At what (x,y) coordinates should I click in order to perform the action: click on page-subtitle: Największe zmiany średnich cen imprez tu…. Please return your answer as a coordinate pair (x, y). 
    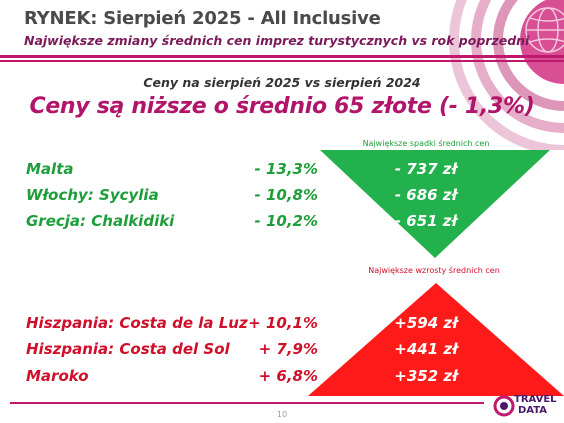
    Looking at the image, I should click on (277, 40).